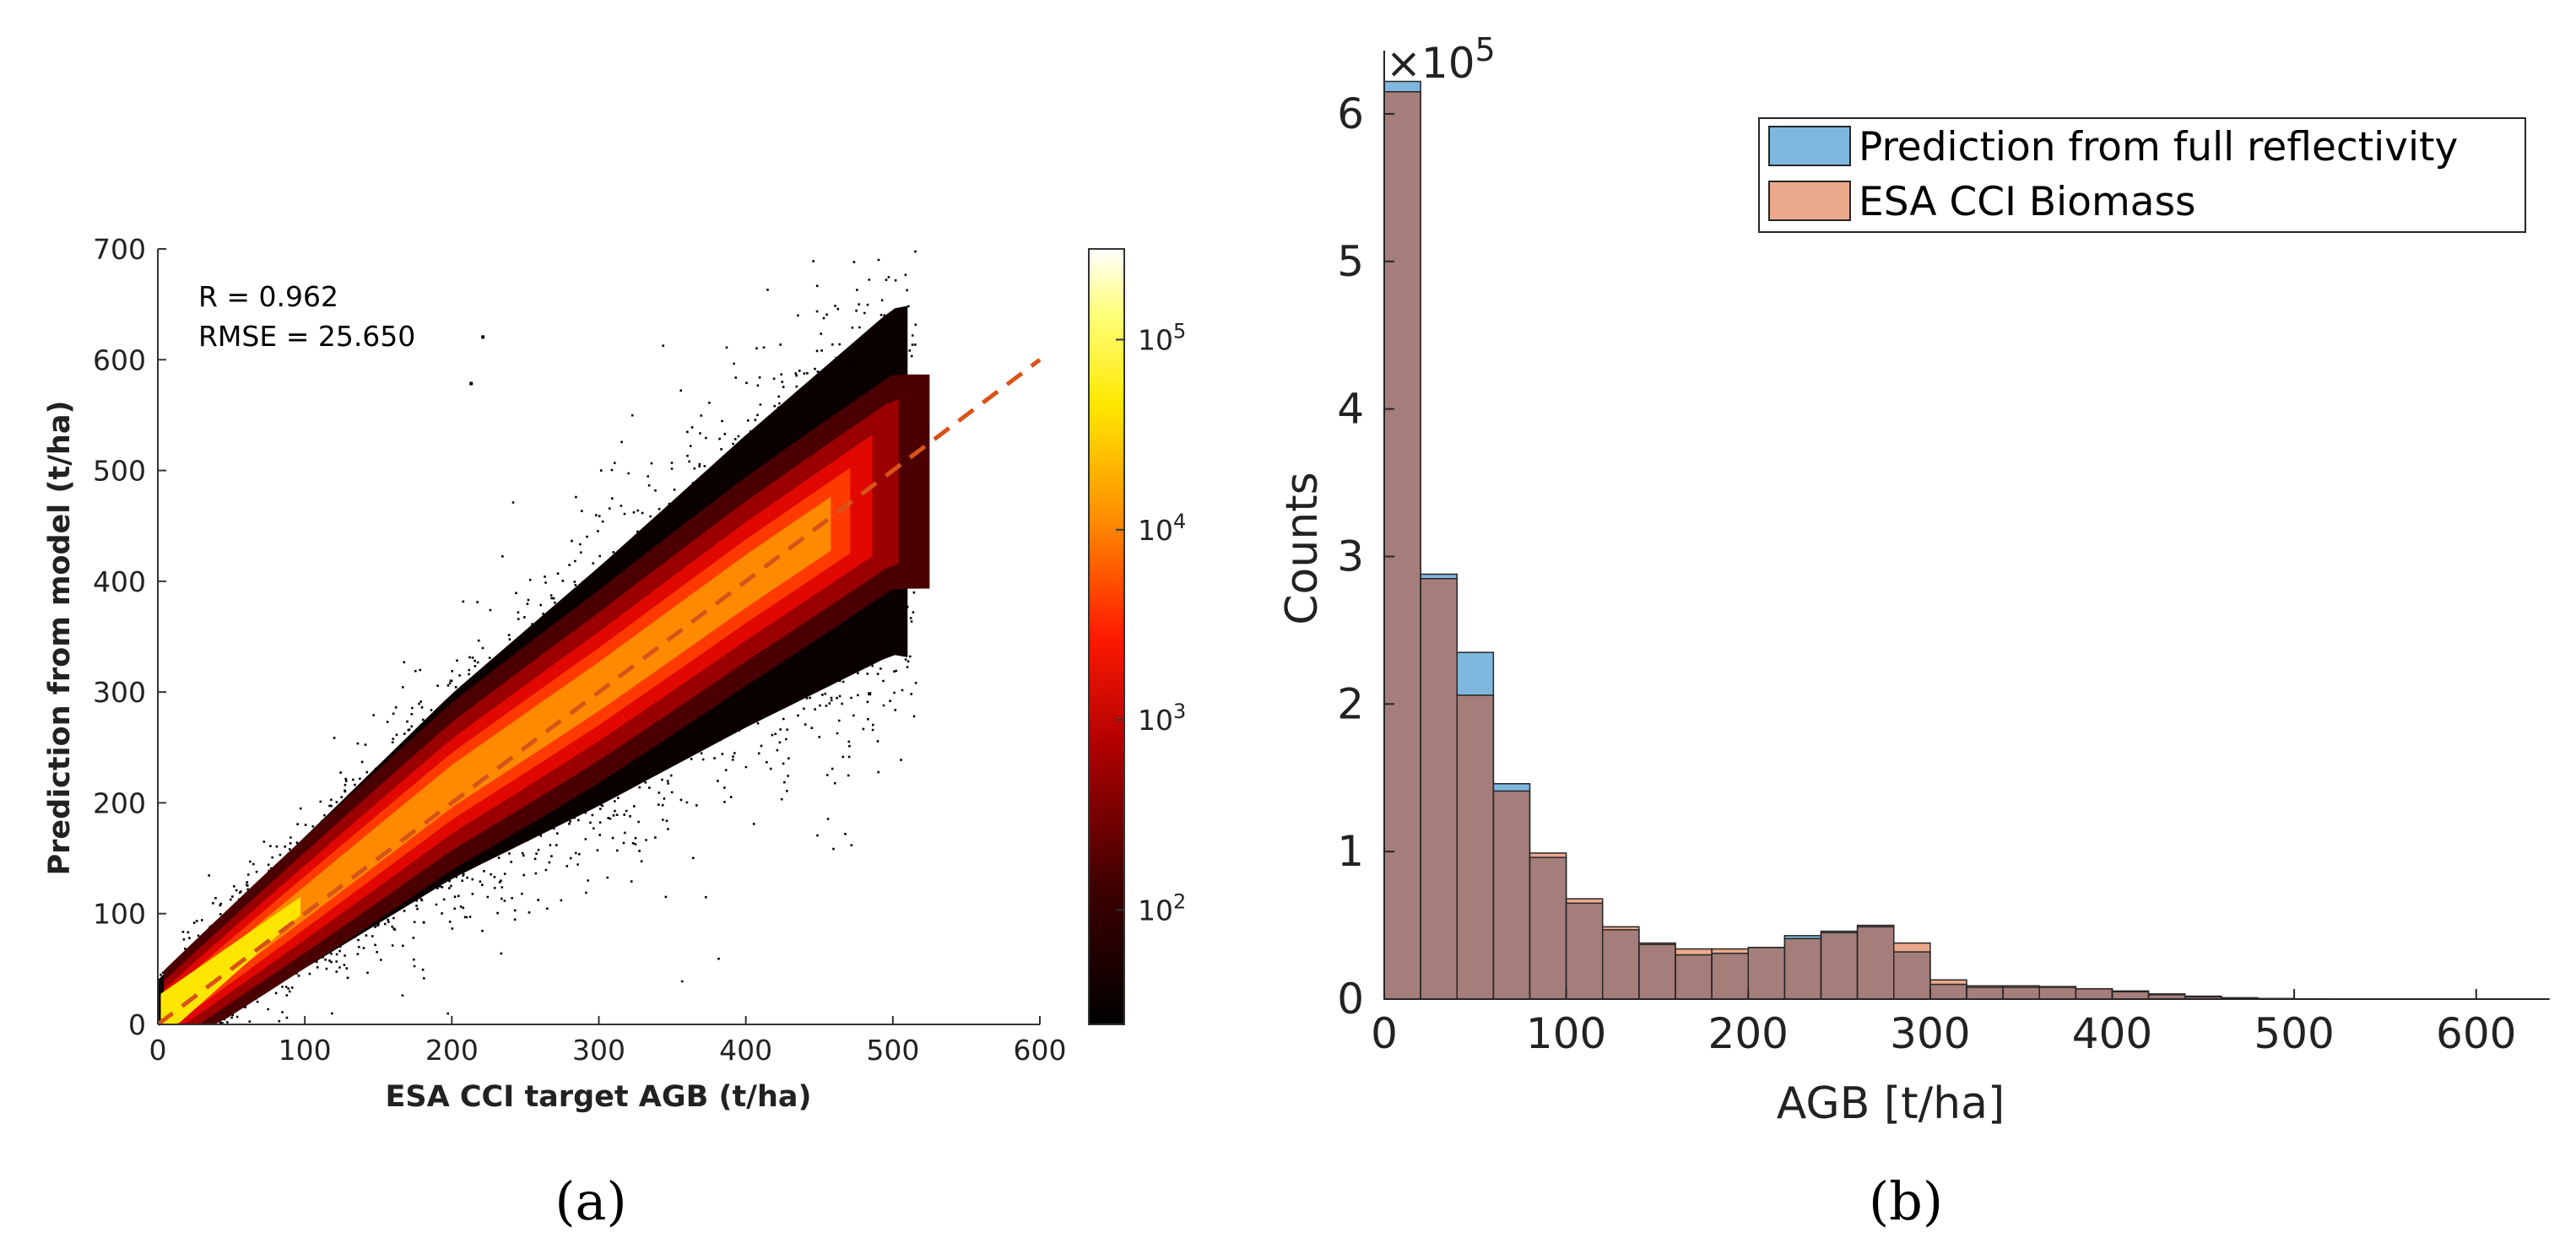  Describe the element at coordinates (1162, 337) in the screenshot. I see `colorbar-tick-label: 10⁵` at that location.